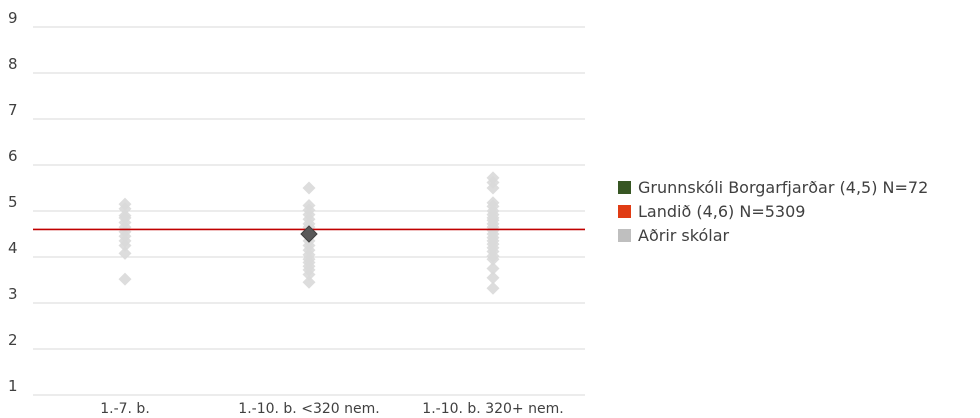 The height and width of the screenshot is (418, 980). I want to click on legend-swatch-other-schools, so click(624, 235).